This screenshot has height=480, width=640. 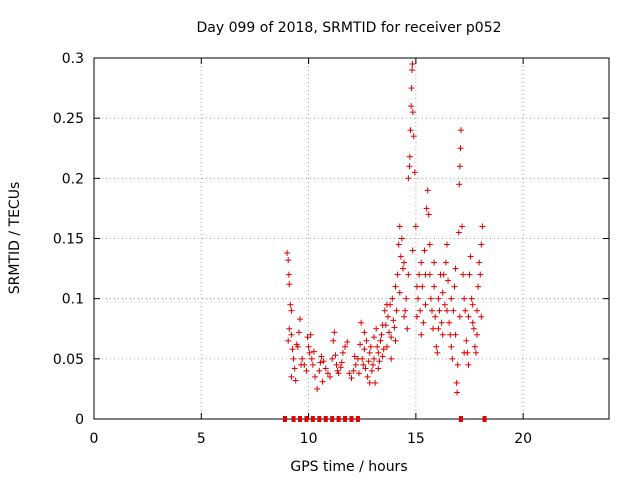 What do you see at coordinates (68, 240) in the screenshot?
I see `y-tick-label: 0.15` at bounding box center [68, 240].